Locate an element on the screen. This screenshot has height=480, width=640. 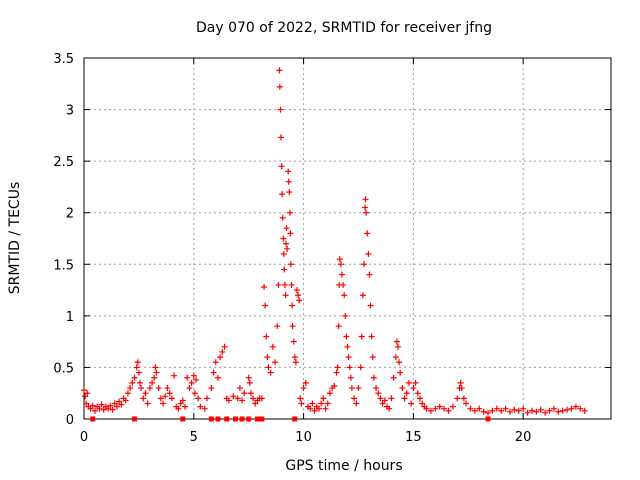
x-axis-label: GPS time / hours is located at coordinates (343, 466).